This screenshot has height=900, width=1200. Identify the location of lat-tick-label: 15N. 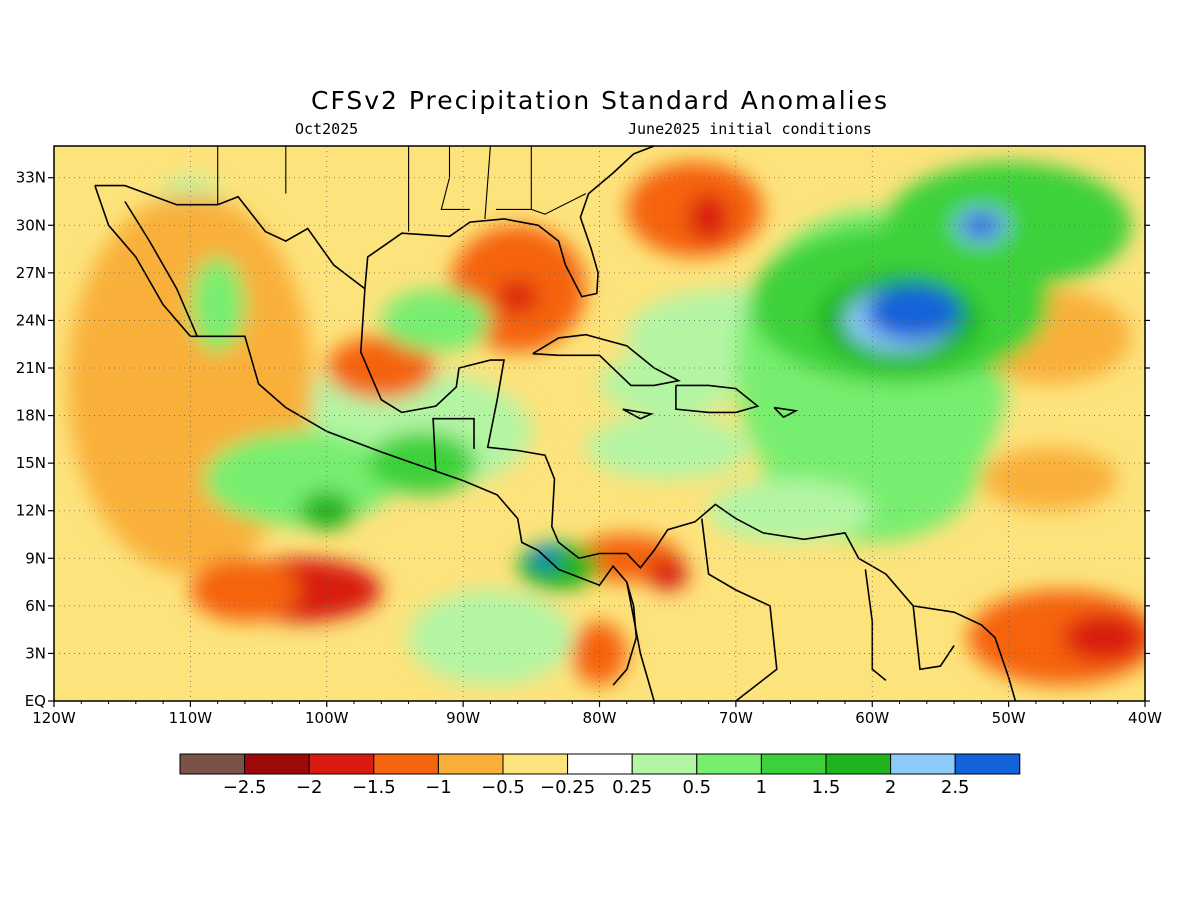
(31, 463).